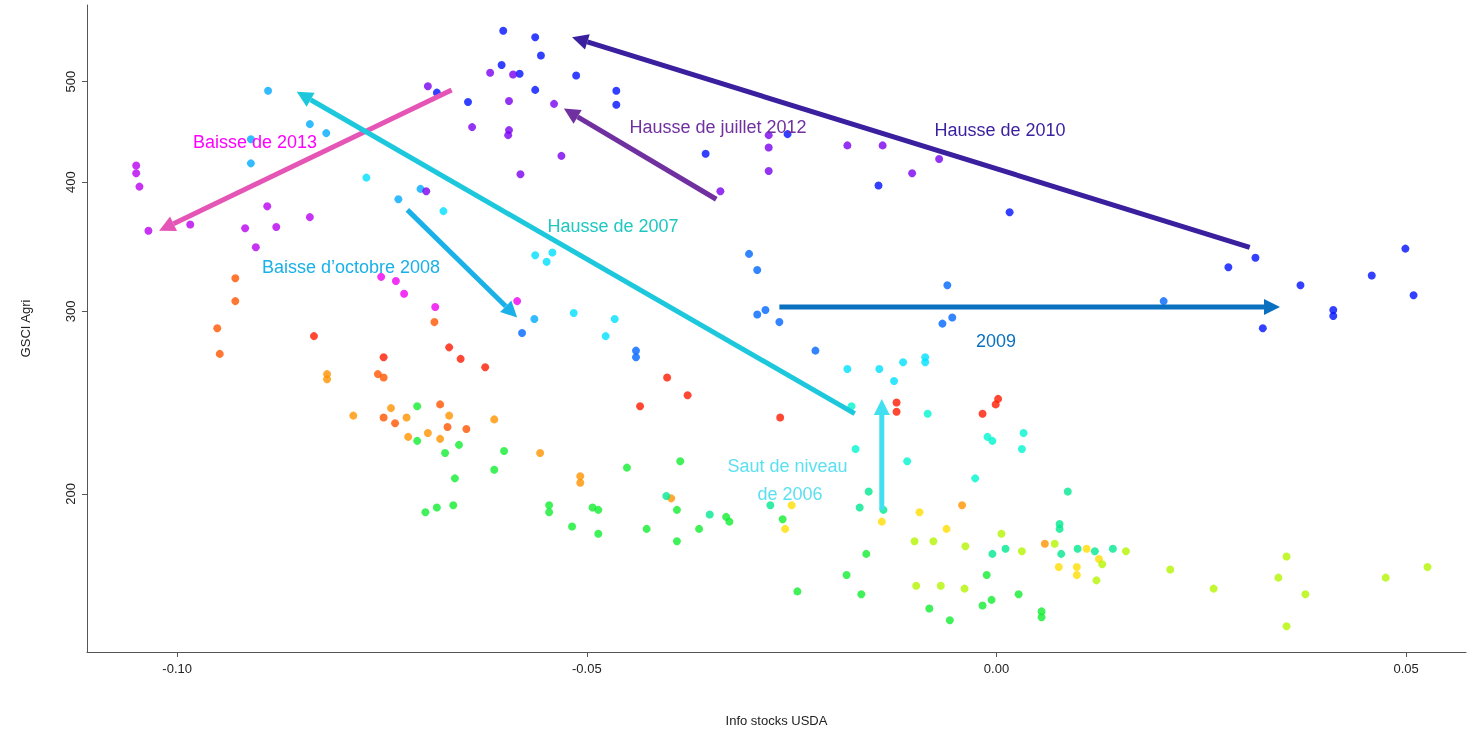  Describe the element at coordinates (25, 328) in the screenshot. I see `y-axis-title: GSCI Agri` at that location.